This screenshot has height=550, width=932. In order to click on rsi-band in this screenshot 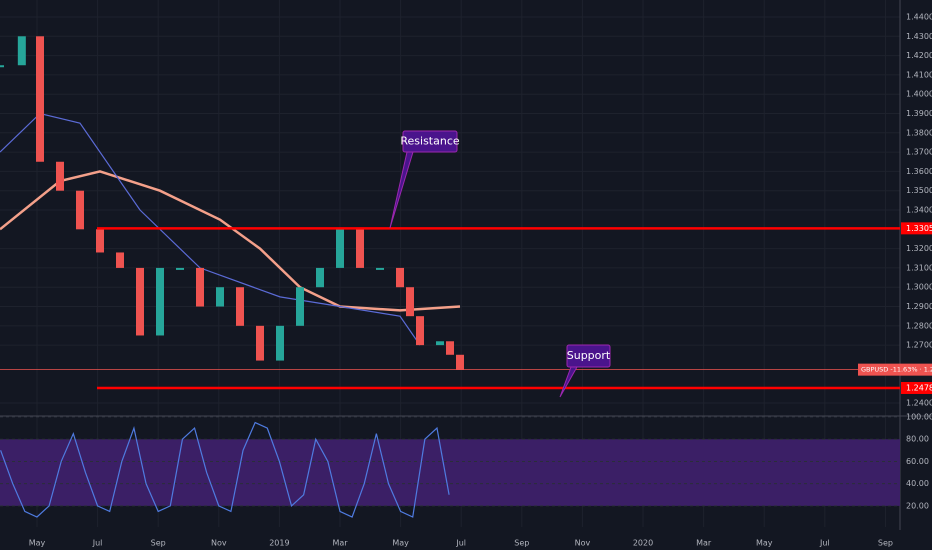, I will do `click(450, 472)`.